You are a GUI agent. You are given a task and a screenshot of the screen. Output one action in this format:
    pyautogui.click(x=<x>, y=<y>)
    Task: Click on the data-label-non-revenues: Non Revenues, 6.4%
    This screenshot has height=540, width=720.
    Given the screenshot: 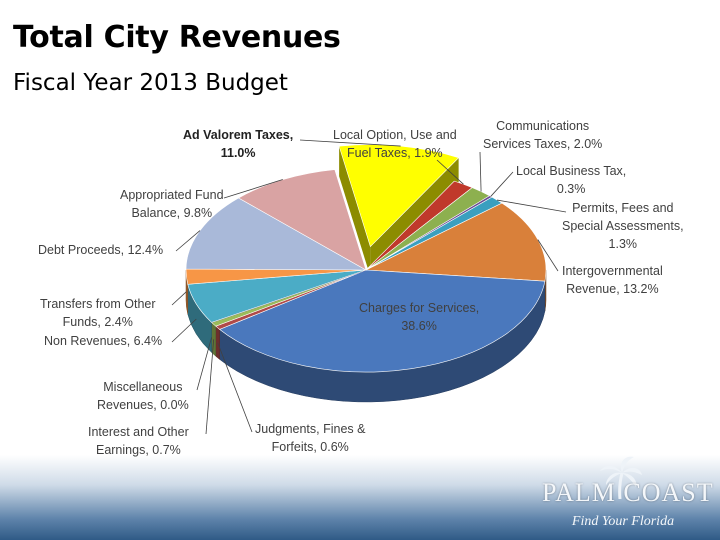 What is the action you would take?
    pyautogui.click(x=103, y=341)
    